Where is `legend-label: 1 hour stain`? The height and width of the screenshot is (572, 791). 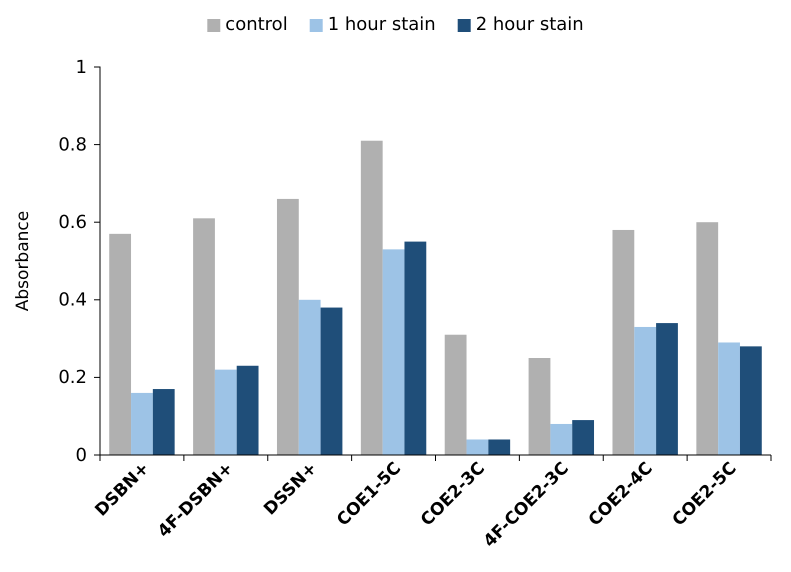
legend-label: 1 hour stain is located at coordinates (382, 24).